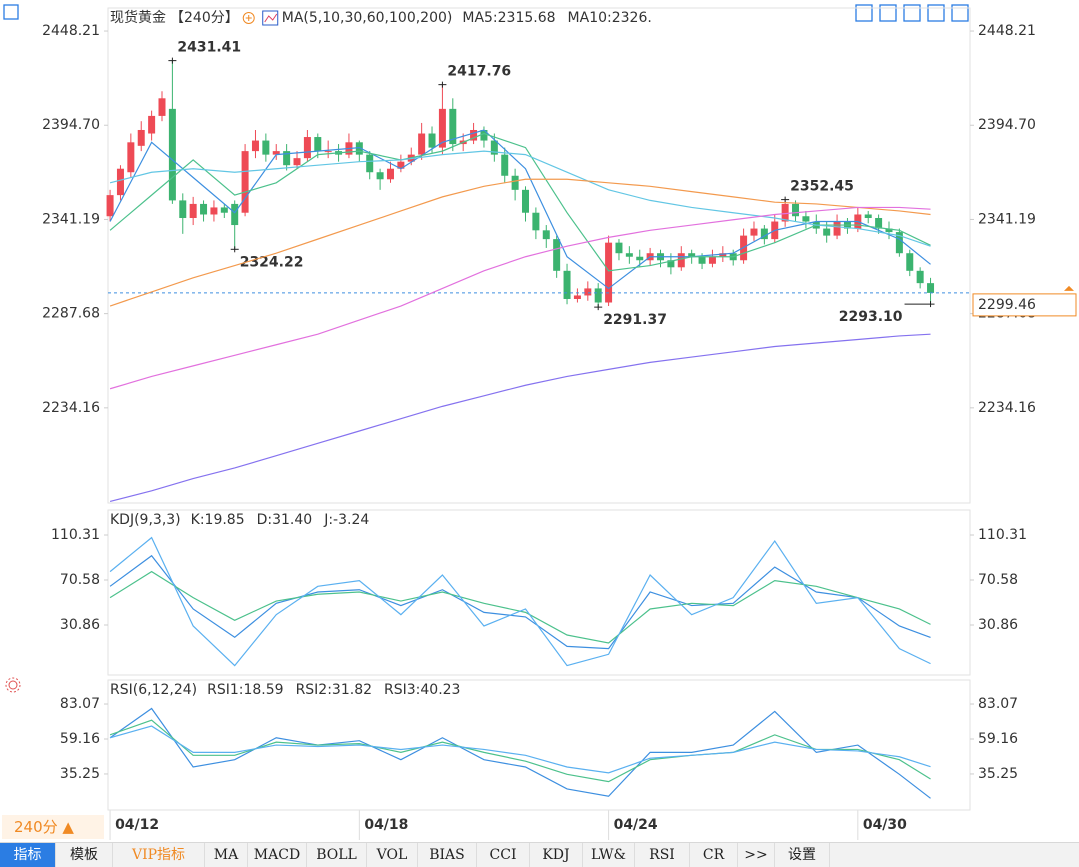 The image size is (1079, 867). What do you see at coordinates (71, 31) in the screenshot?
I see `y-tick-label: 2448.21` at bounding box center [71, 31].